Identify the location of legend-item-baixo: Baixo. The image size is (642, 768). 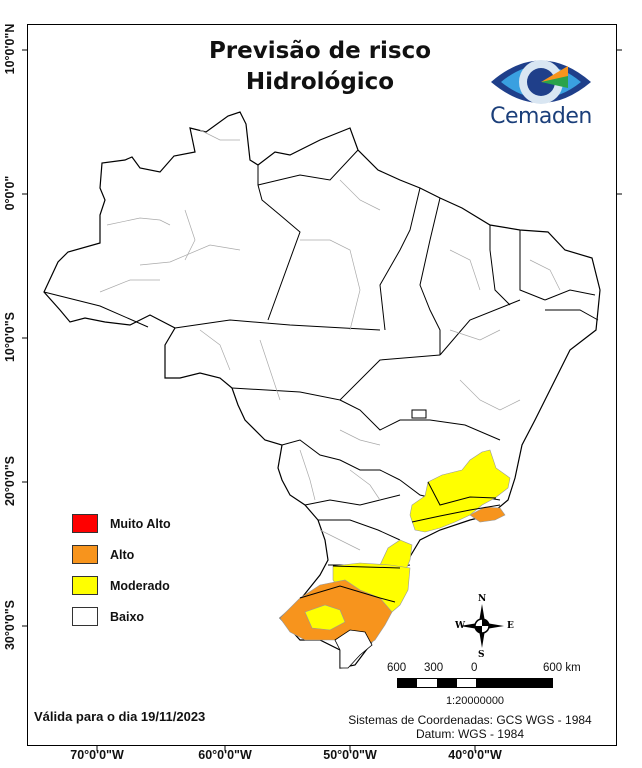
(121, 616).